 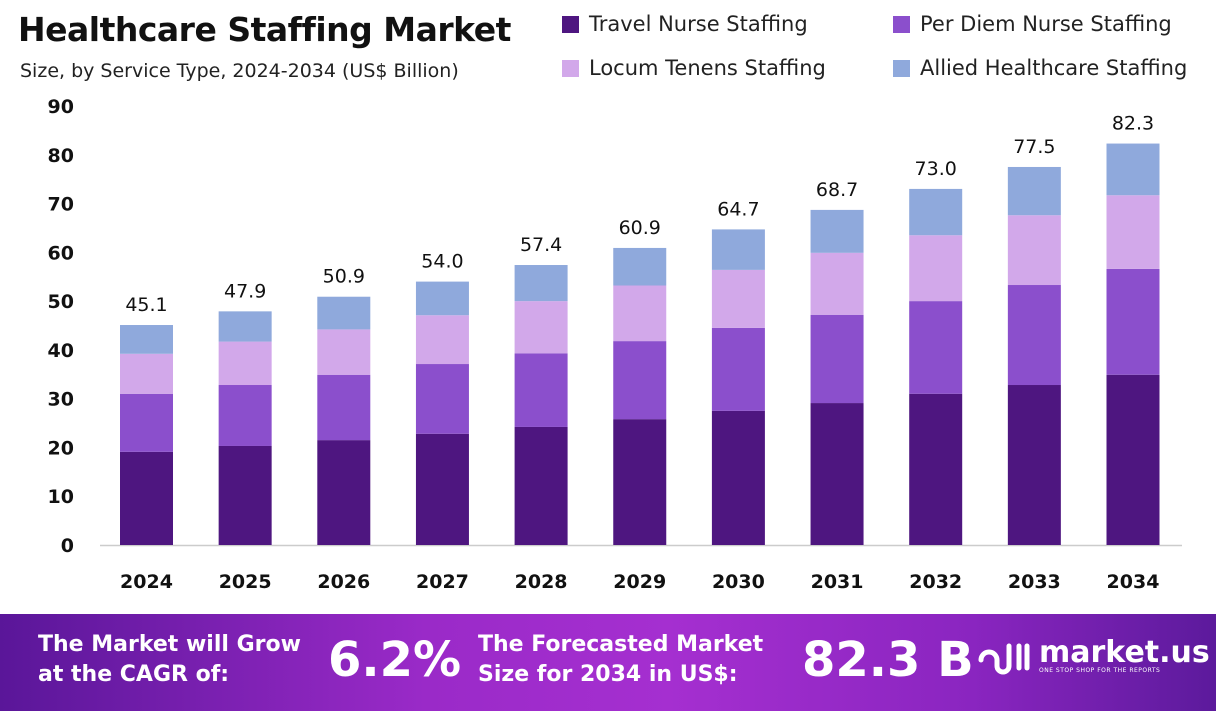 I want to click on data-label: 60.9, so click(x=640, y=228).